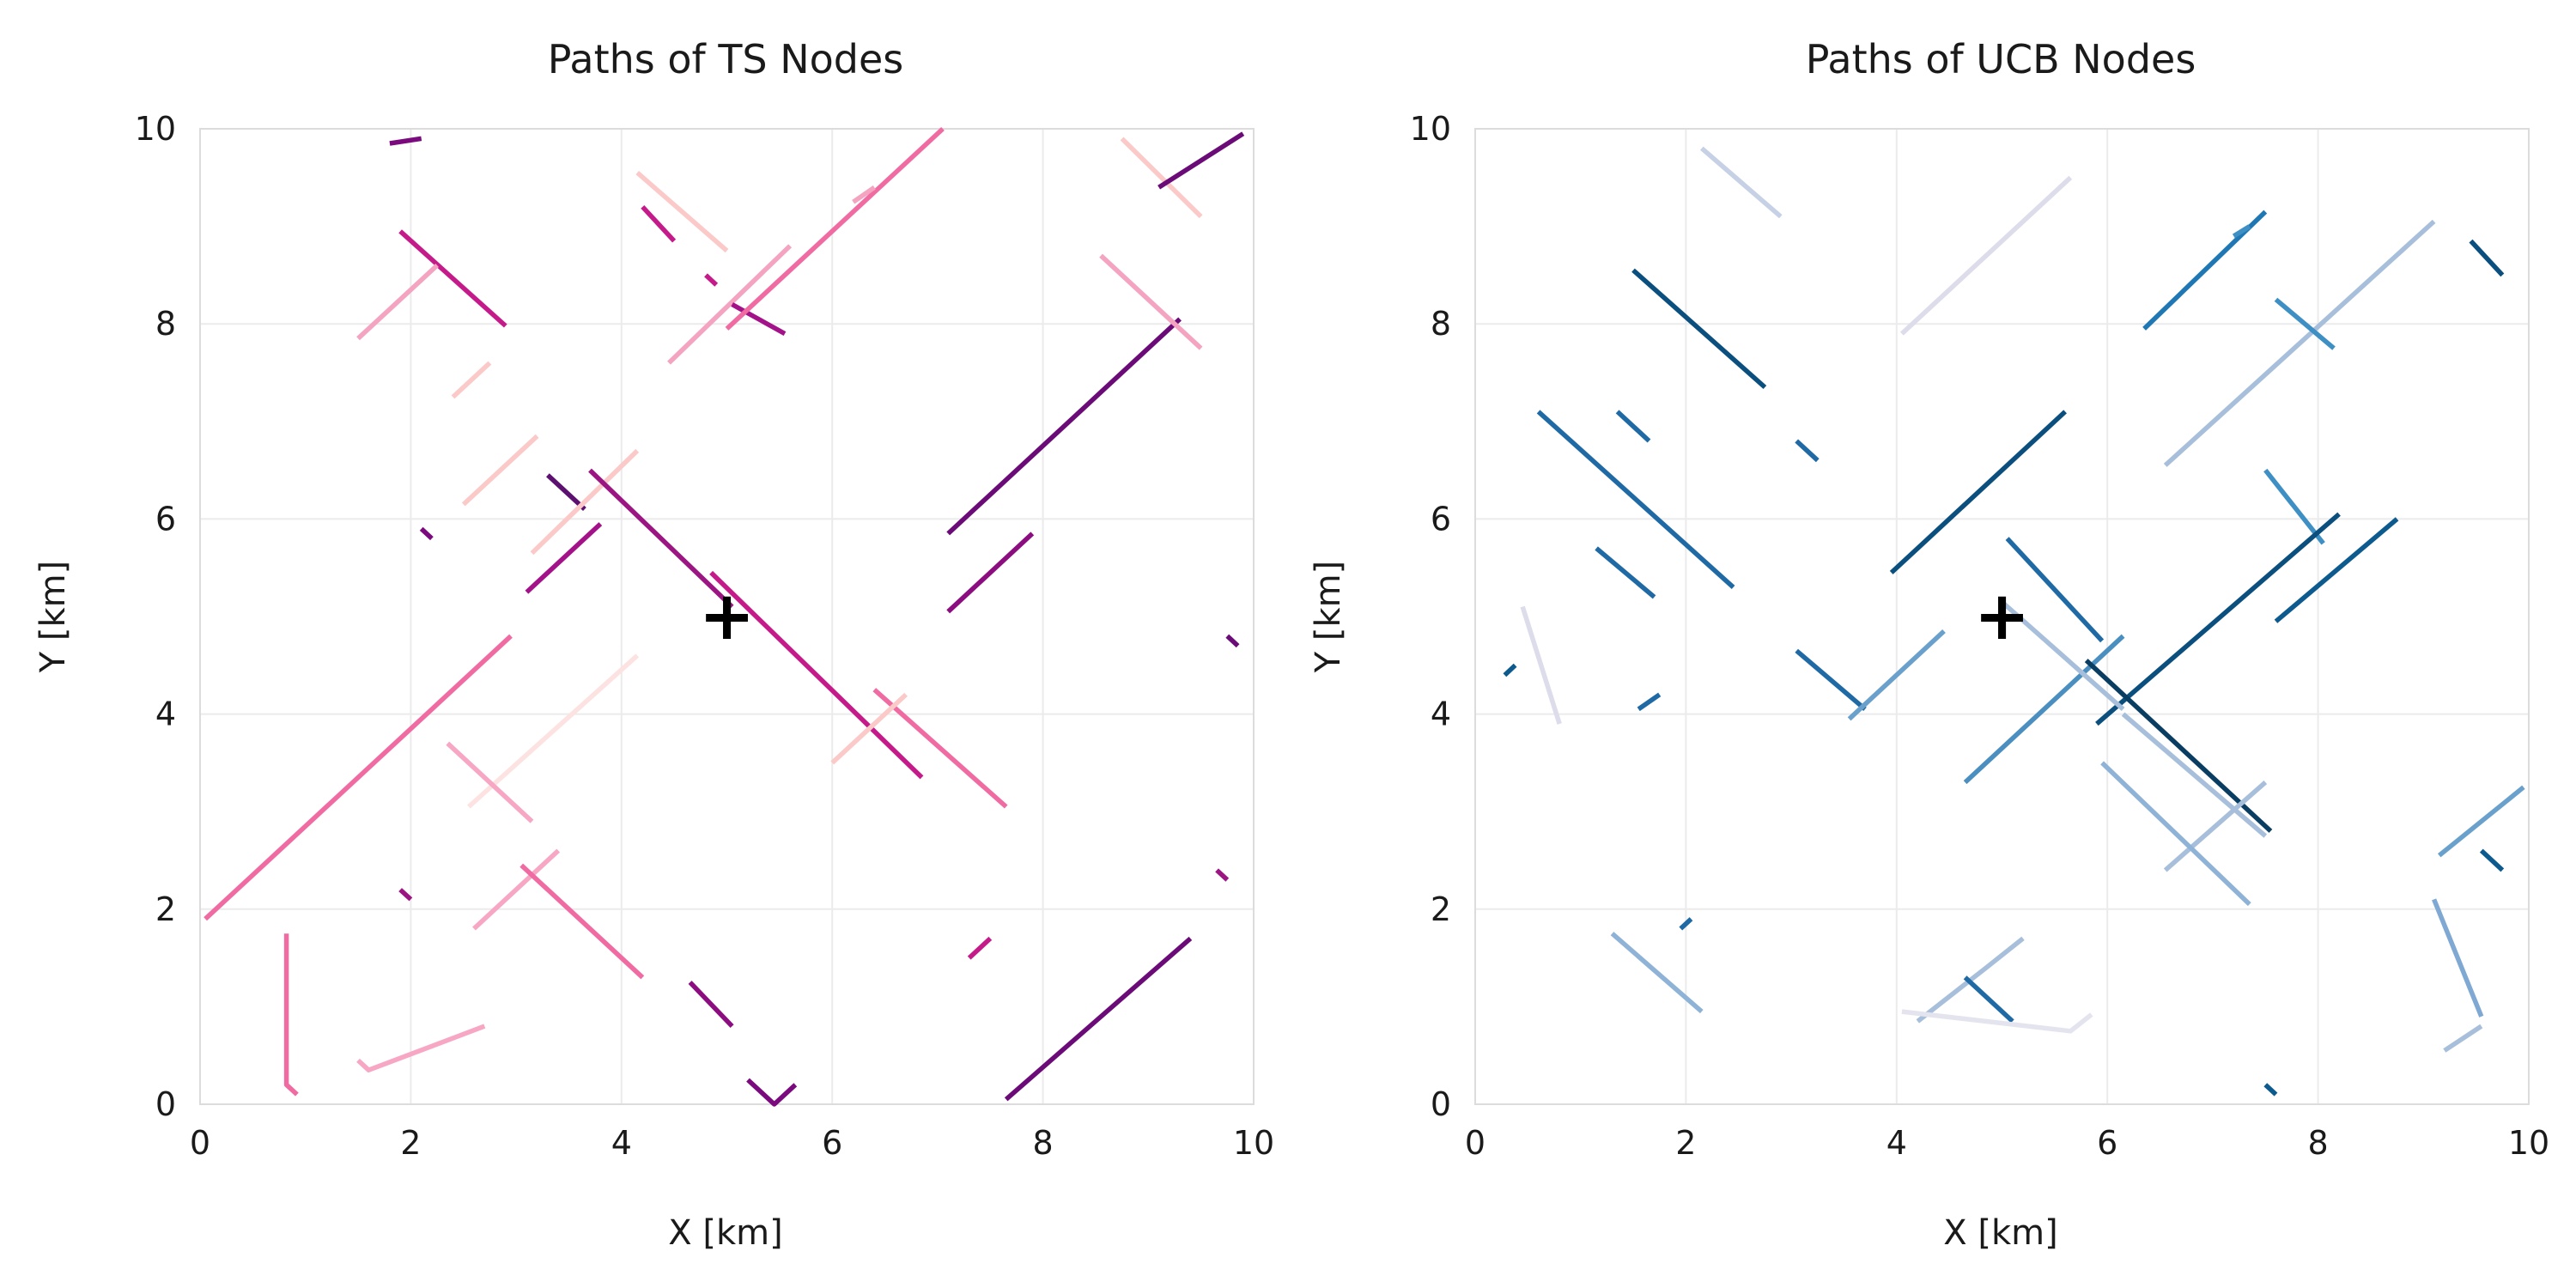 Image resolution: width=2576 pixels, height=1288 pixels. I want to click on y-axis-label: Y [km], so click(53, 618).